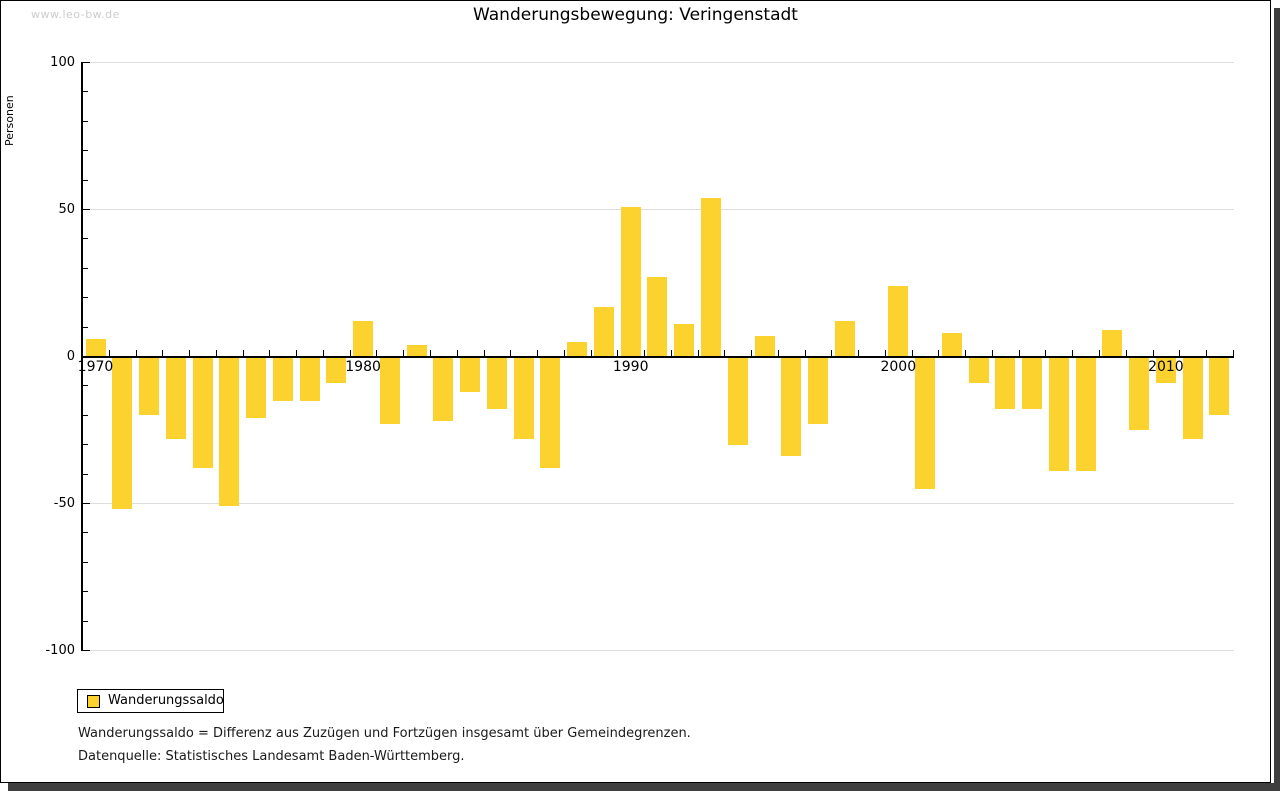  I want to click on legend: Wanderungssaldo, so click(150, 701).